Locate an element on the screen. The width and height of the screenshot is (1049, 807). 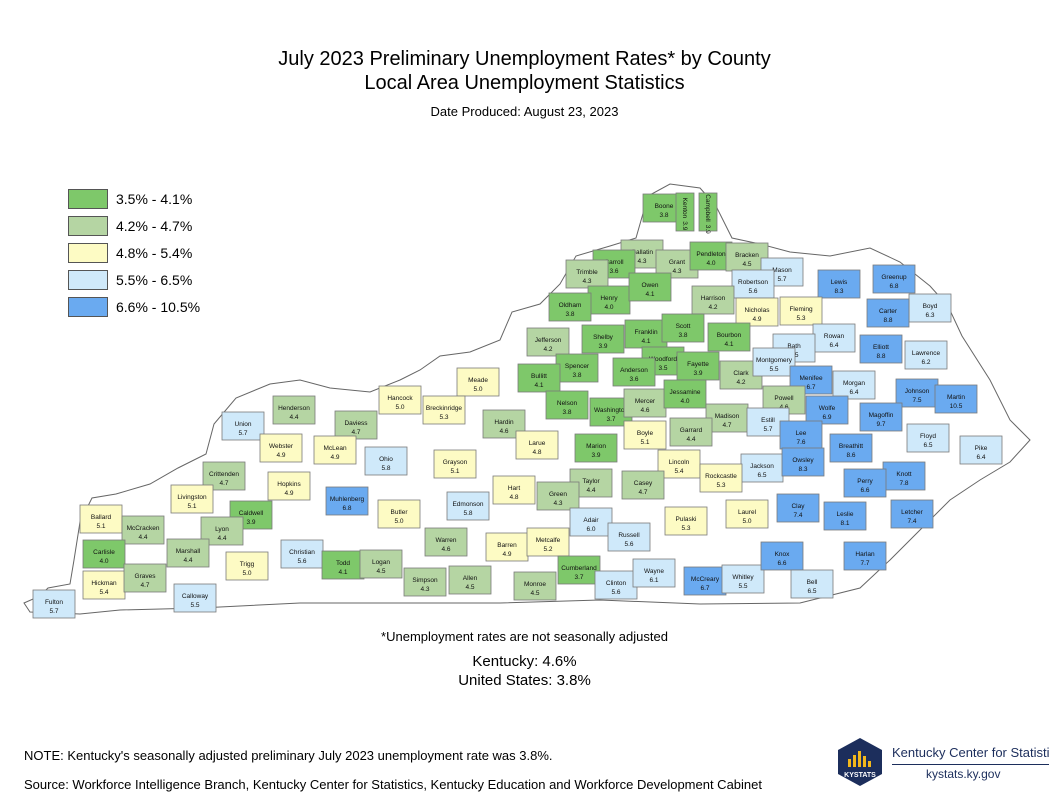
county-shape-ballard is located at coordinates (101, 519).